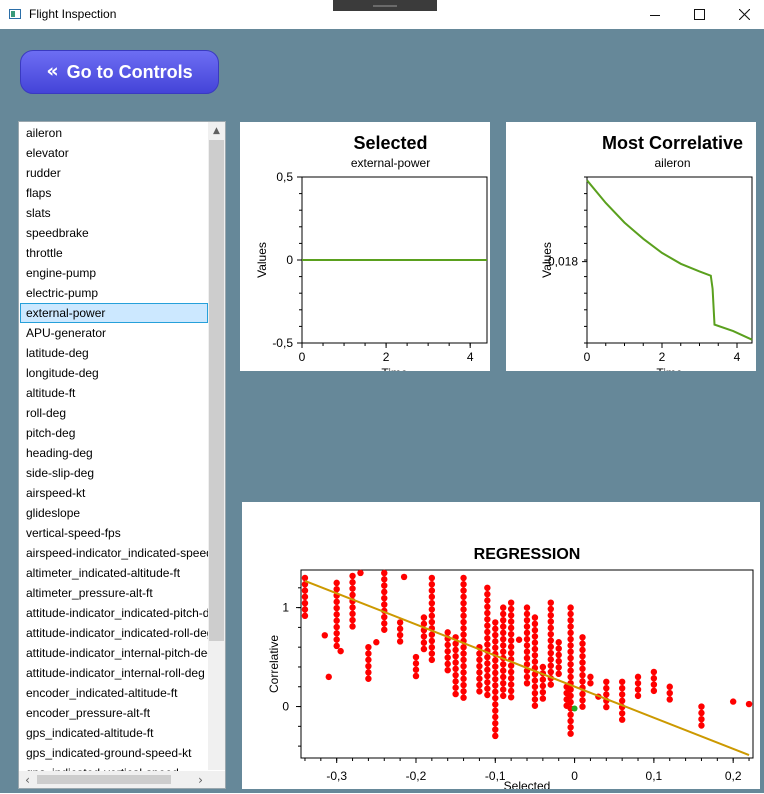  What do you see at coordinates (47, 153) in the screenshot?
I see `list-item: elevator` at bounding box center [47, 153].